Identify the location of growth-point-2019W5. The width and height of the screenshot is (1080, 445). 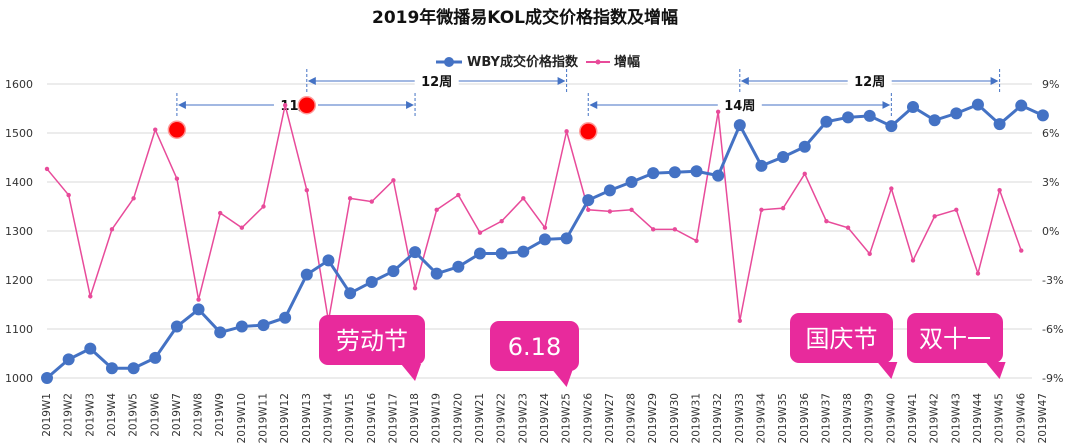
(133, 198).